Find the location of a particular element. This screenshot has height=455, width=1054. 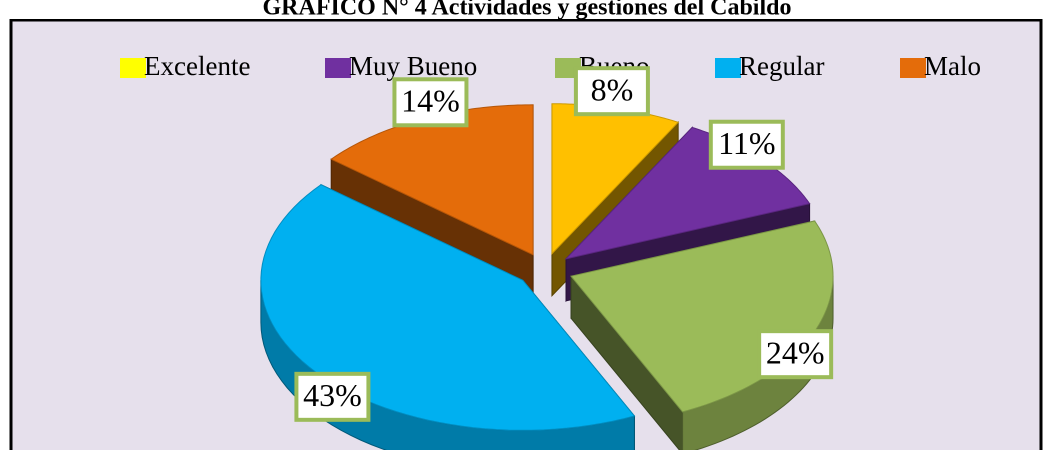

legend-label: Muy Bueno is located at coordinates (413, 66).